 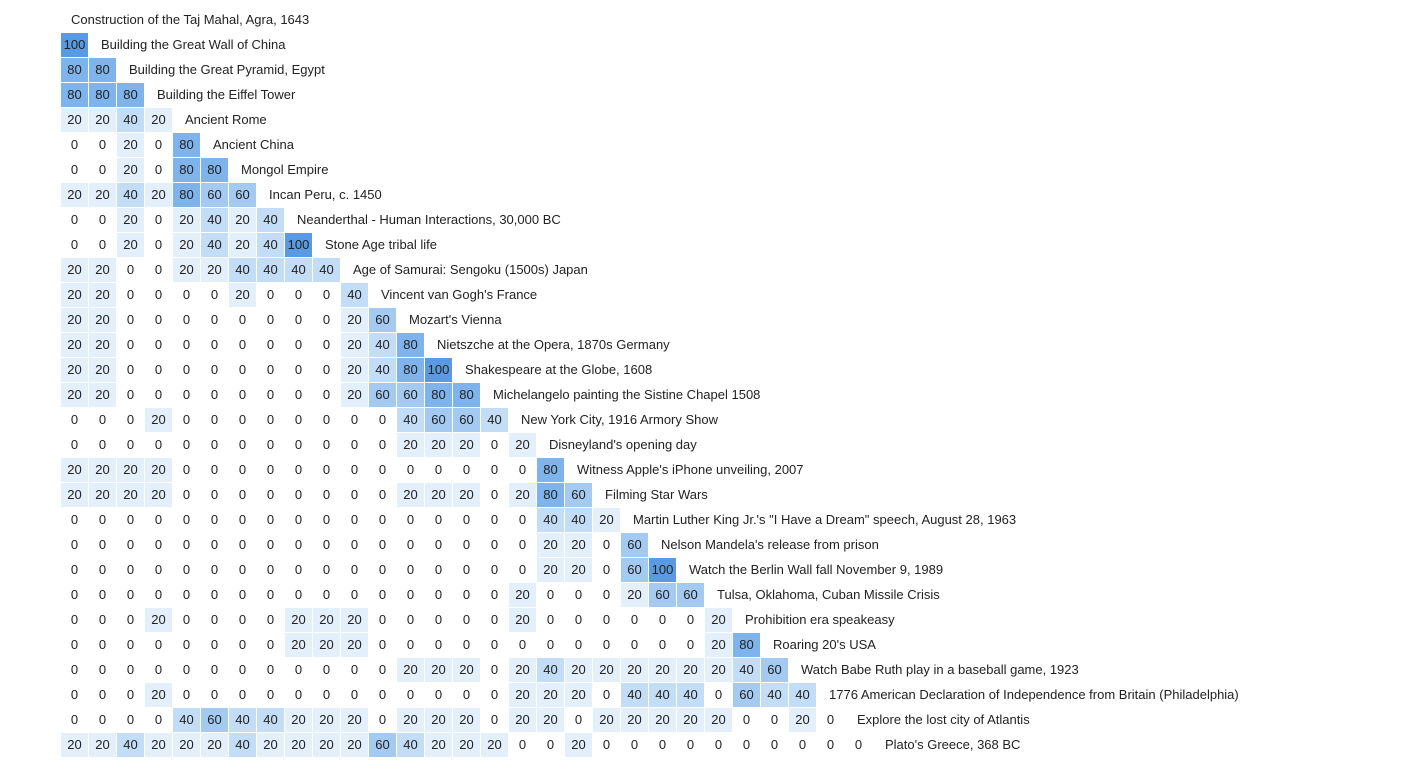 I want to click on row-label: Prohibition era speakeasy, so click(x=820, y=619).